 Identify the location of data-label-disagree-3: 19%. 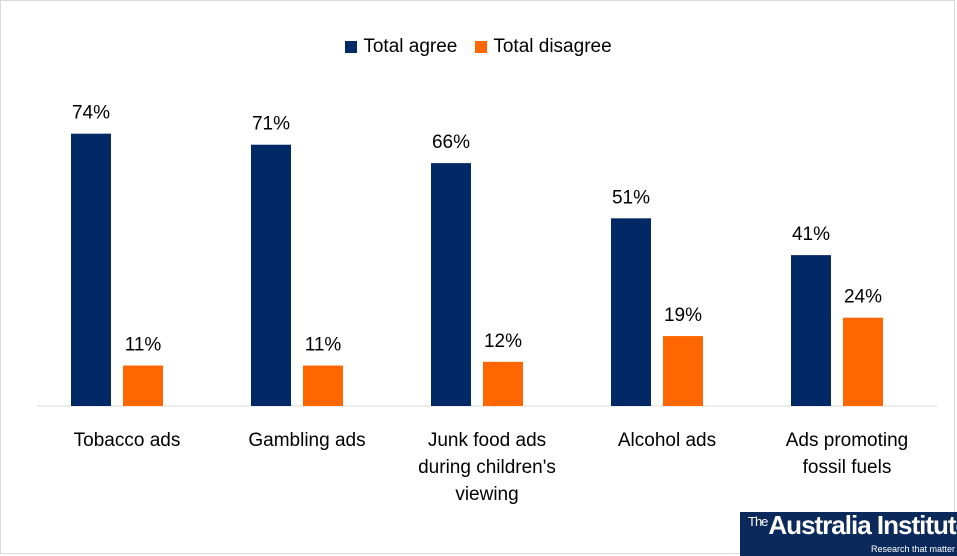
(683, 315).